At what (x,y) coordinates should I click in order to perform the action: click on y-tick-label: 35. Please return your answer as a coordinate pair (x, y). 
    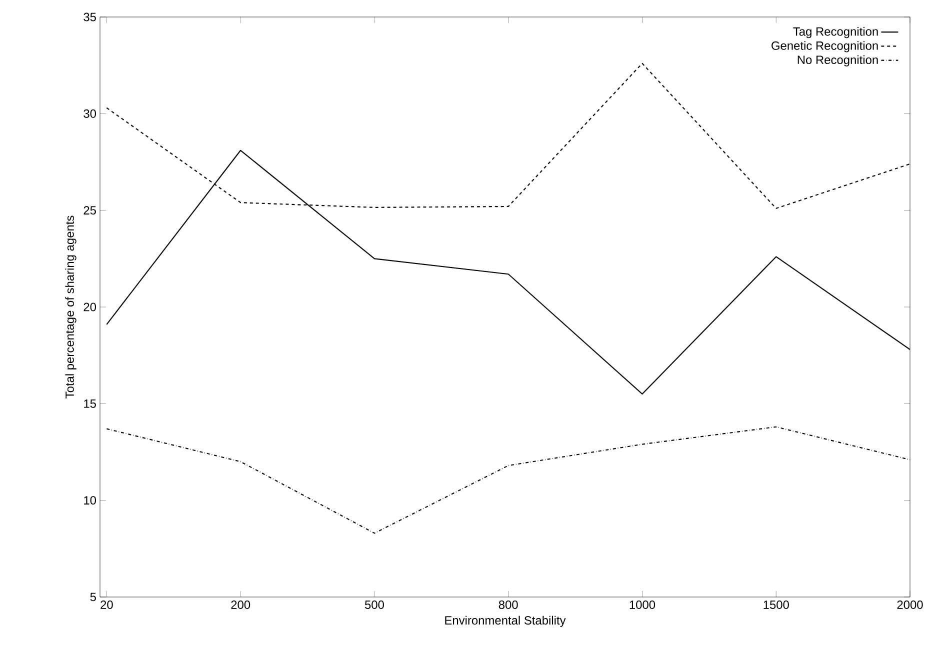
    Looking at the image, I should click on (90, 17).